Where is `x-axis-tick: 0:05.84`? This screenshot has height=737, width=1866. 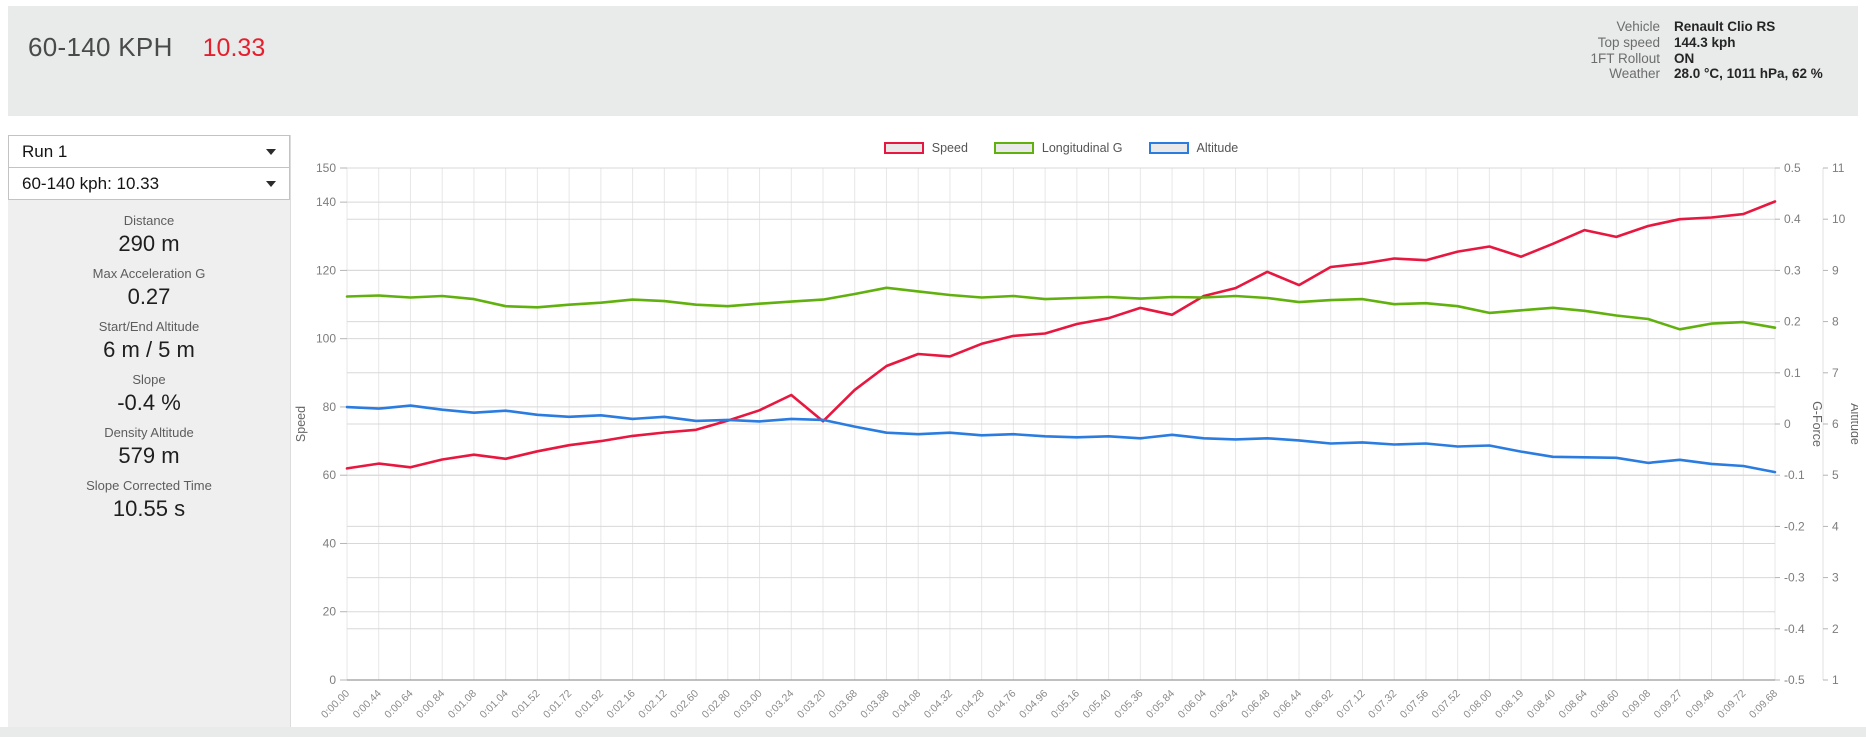
x-axis-tick: 0:05.84 is located at coordinates (1160, 704).